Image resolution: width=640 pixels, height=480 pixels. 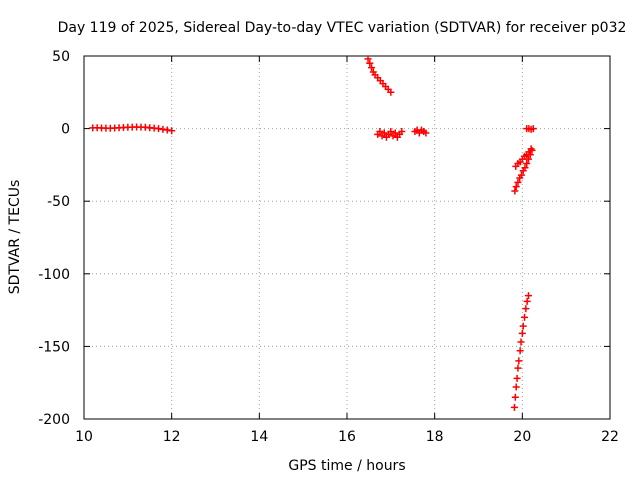 I want to click on y-tick-label: -100, so click(x=54, y=275).